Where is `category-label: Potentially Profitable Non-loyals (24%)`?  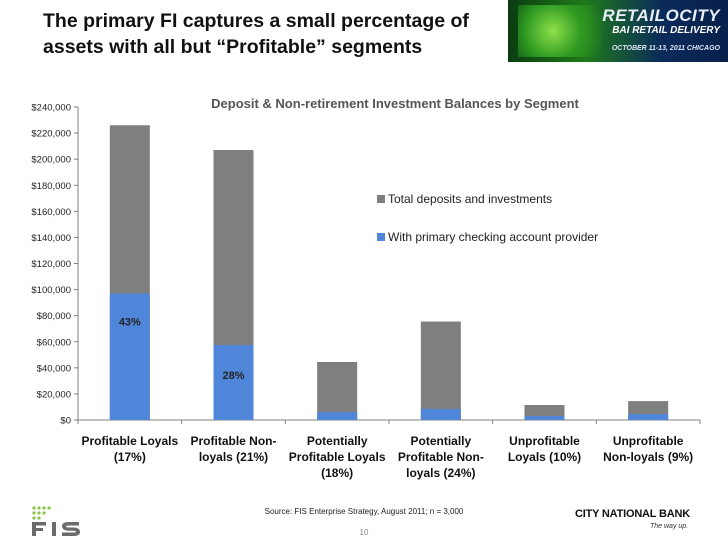
category-label: Potentially Profitable Non-loyals (24%) is located at coordinates (441, 457).